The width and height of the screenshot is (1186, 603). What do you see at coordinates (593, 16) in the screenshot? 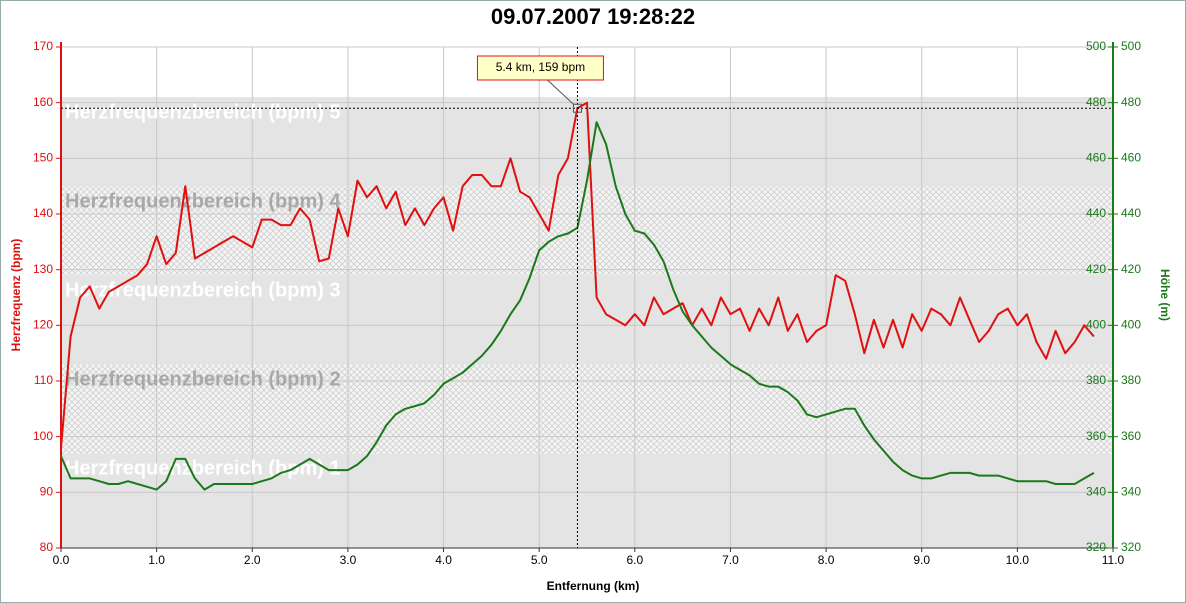
I see `chart-title: 09.07.2007 19:28:22` at bounding box center [593, 16].